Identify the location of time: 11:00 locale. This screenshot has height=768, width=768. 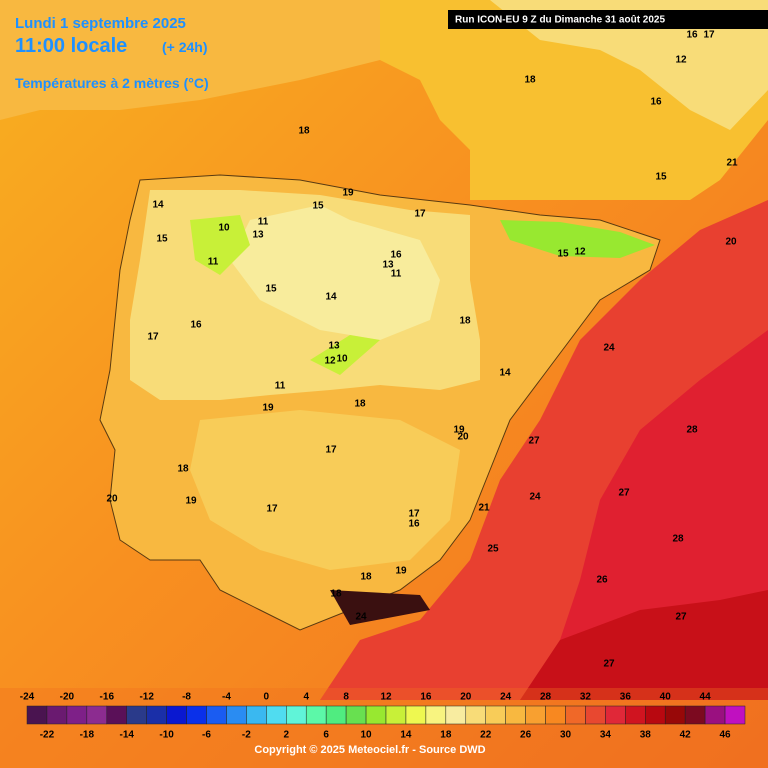
(71, 46).